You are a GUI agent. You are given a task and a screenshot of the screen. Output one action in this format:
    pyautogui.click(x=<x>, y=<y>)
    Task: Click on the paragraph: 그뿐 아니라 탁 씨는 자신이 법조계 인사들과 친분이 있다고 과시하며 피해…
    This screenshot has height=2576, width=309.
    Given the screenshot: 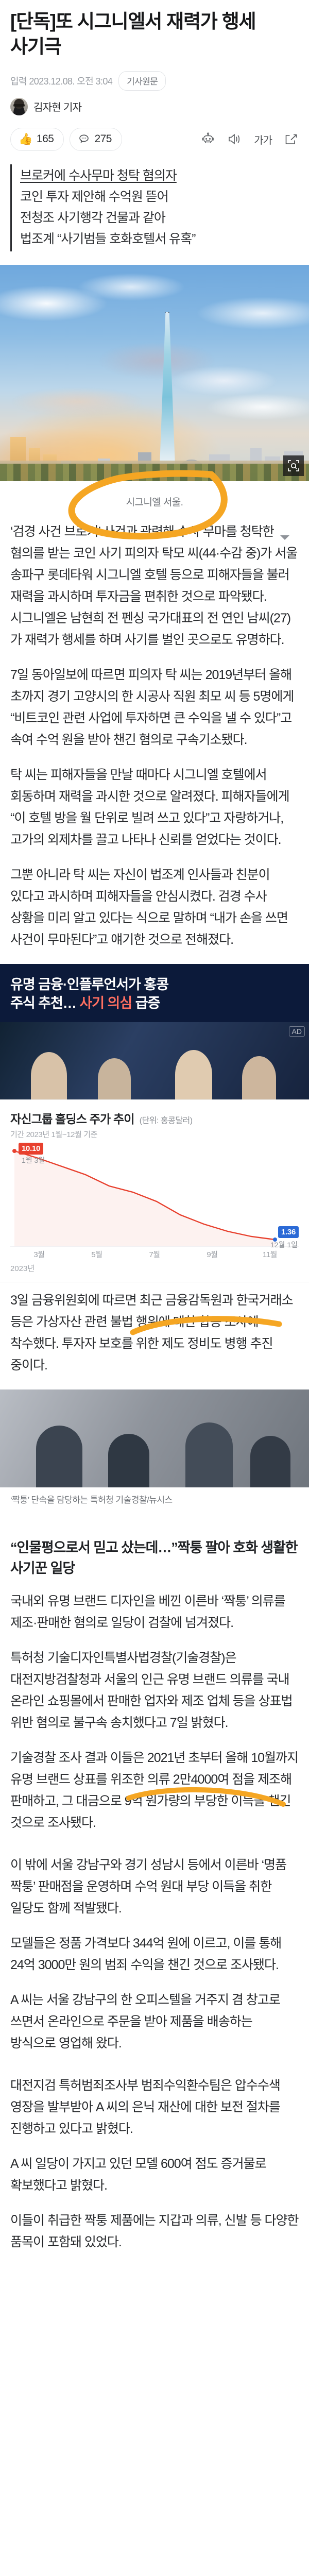 What is the action you would take?
    pyautogui.click(x=149, y=907)
    